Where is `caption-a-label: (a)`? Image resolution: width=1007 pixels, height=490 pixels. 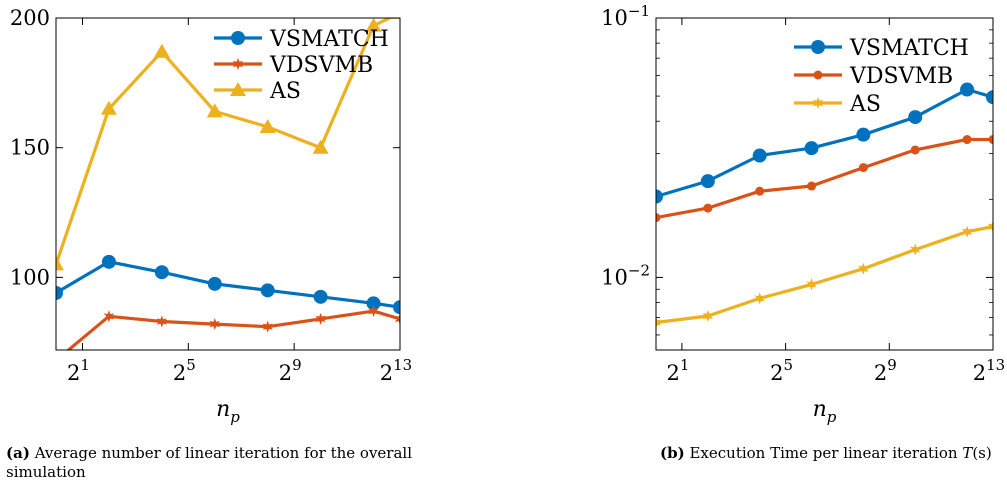
caption-a-label: (a) is located at coordinates (18, 453).